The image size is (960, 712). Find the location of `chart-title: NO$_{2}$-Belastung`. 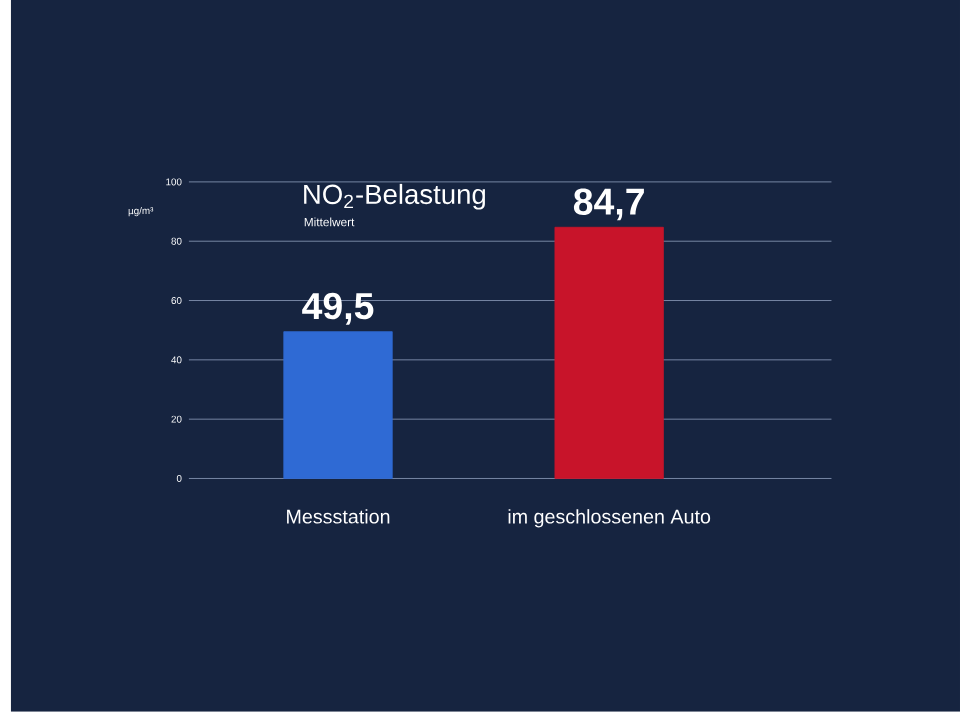

chart-title: NO$_{2}$-Belastung is located at coordinates (395, 196).